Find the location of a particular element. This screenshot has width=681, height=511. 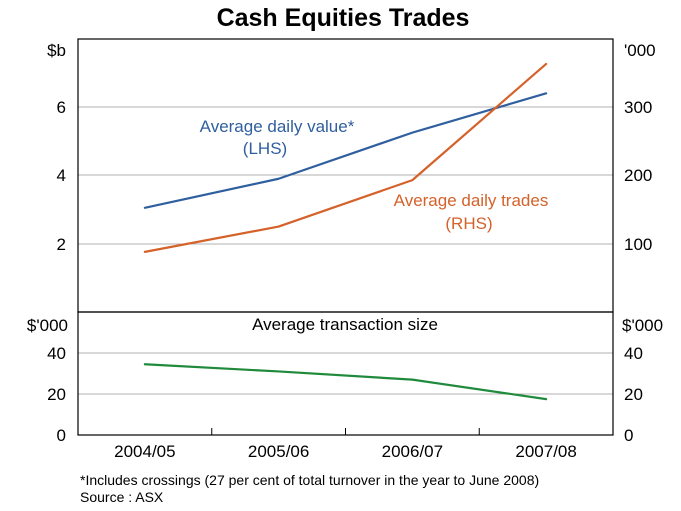

series-note-lhs: (LHS) is located at coordinates (265, 148).